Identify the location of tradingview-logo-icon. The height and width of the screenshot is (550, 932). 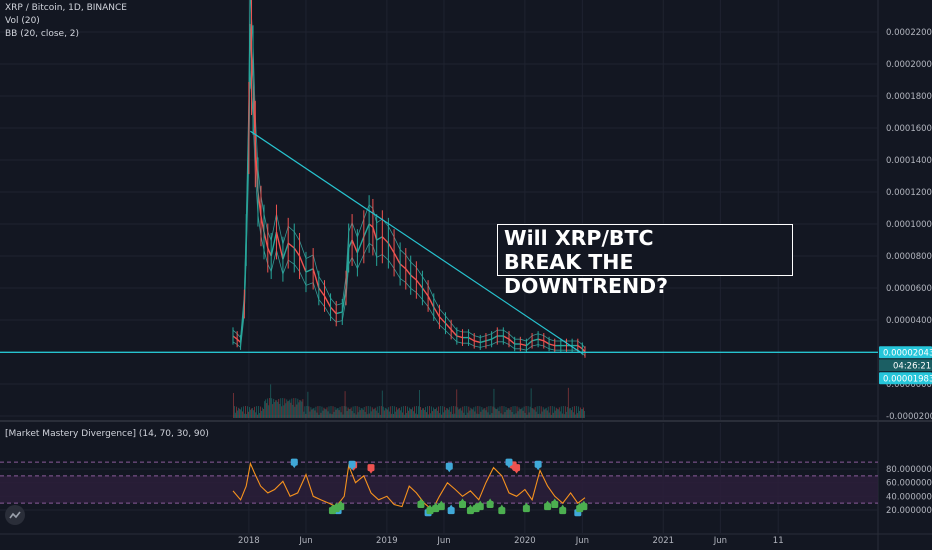
(15, 515).